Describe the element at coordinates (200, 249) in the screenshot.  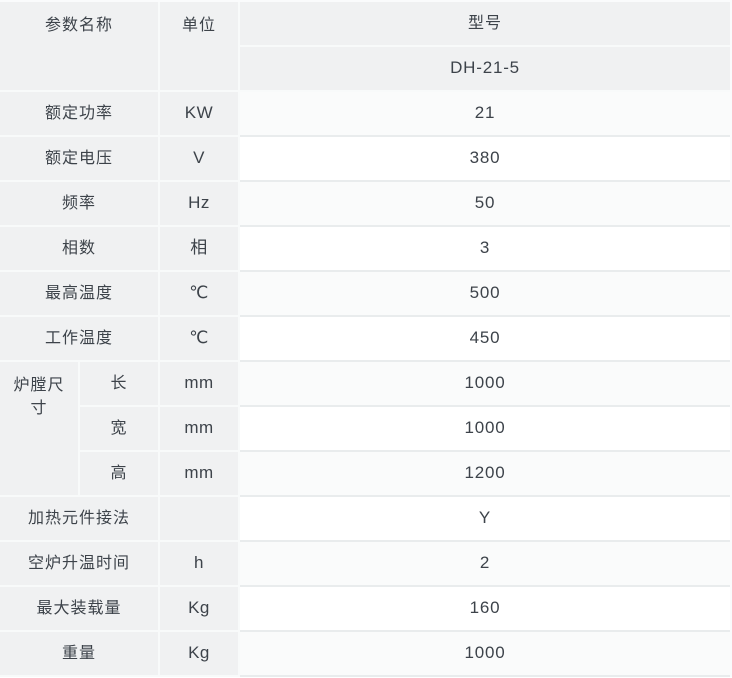
I see `row-unit: 相` at that location.